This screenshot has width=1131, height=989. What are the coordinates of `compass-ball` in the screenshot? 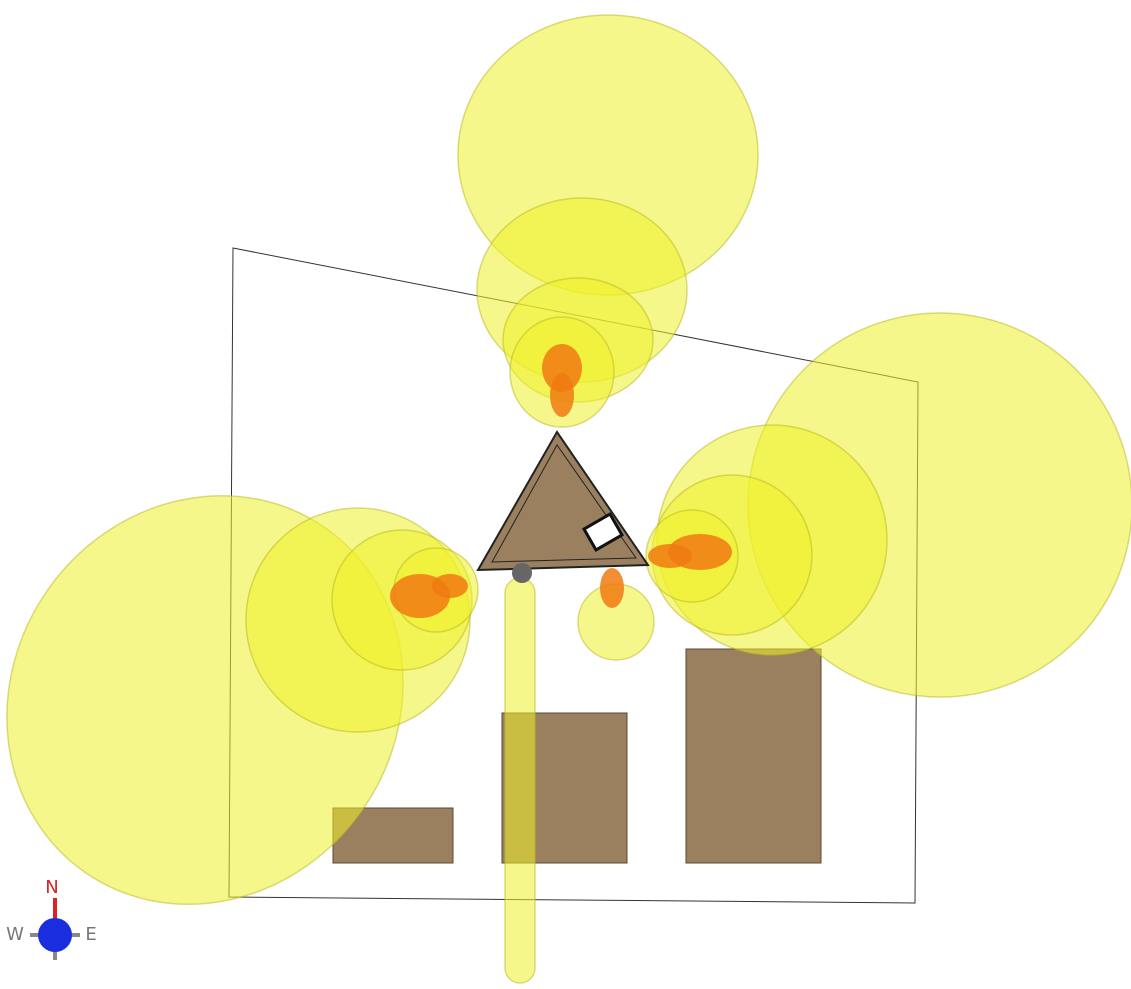 It's located at (55, 935).